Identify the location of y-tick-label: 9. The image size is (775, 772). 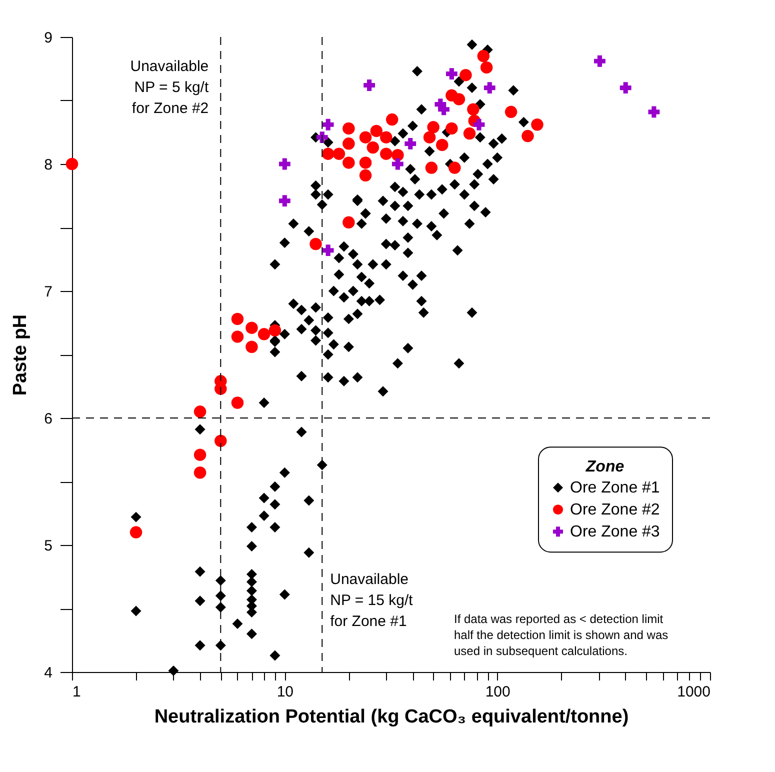
(48, 38).